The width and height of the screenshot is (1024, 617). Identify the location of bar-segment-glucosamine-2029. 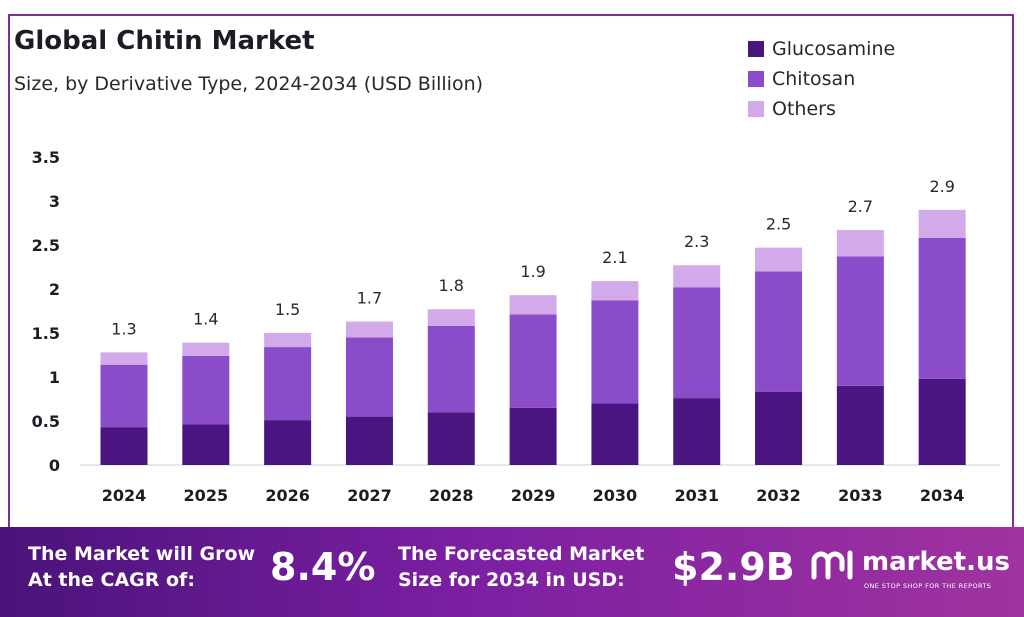
(533, 436).